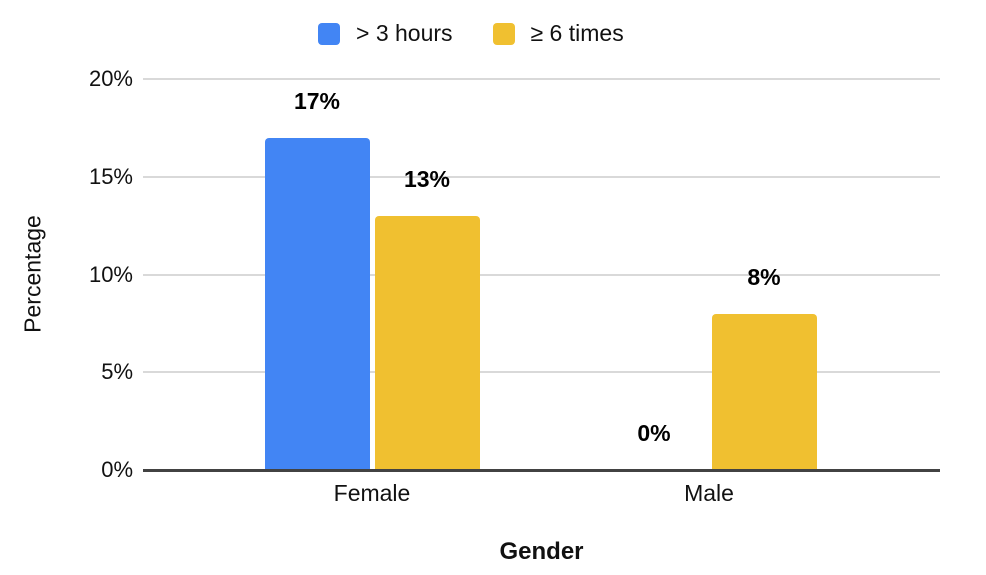 Image resolution: width=986 pixels, height=575 pixels. I want to click on x-category-label-male: Male, so click(709, 493).